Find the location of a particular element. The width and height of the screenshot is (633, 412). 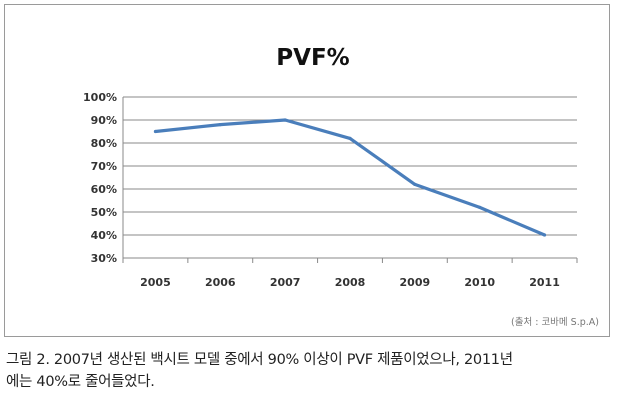

y-tick-label: 30% is located at coordinates (104, 258).